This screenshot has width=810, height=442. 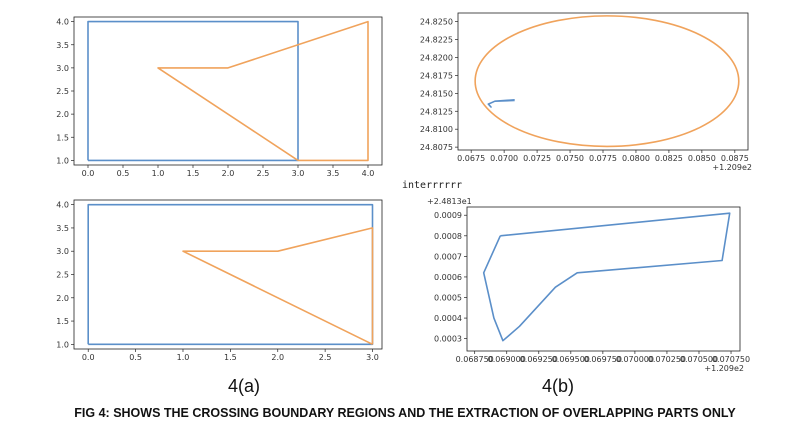 I want to click on x-tick-label: 0.0825, so click(x=669, y=158).